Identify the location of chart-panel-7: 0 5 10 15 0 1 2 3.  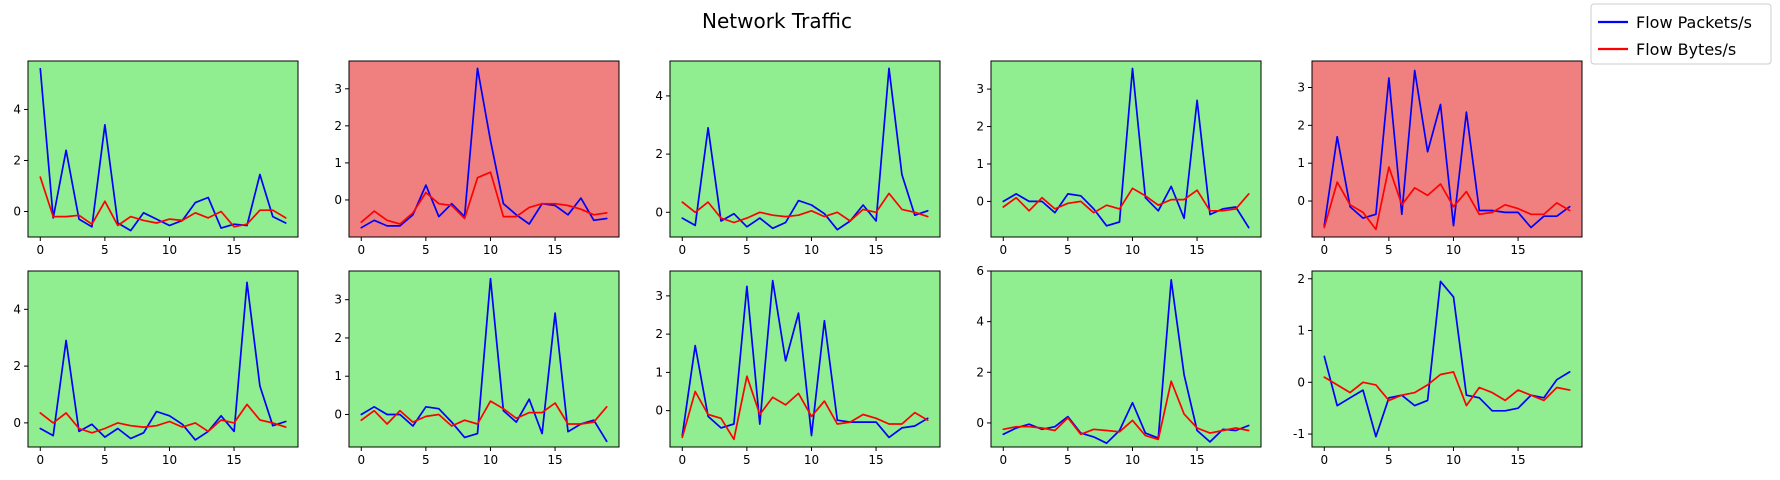
(477, 368).